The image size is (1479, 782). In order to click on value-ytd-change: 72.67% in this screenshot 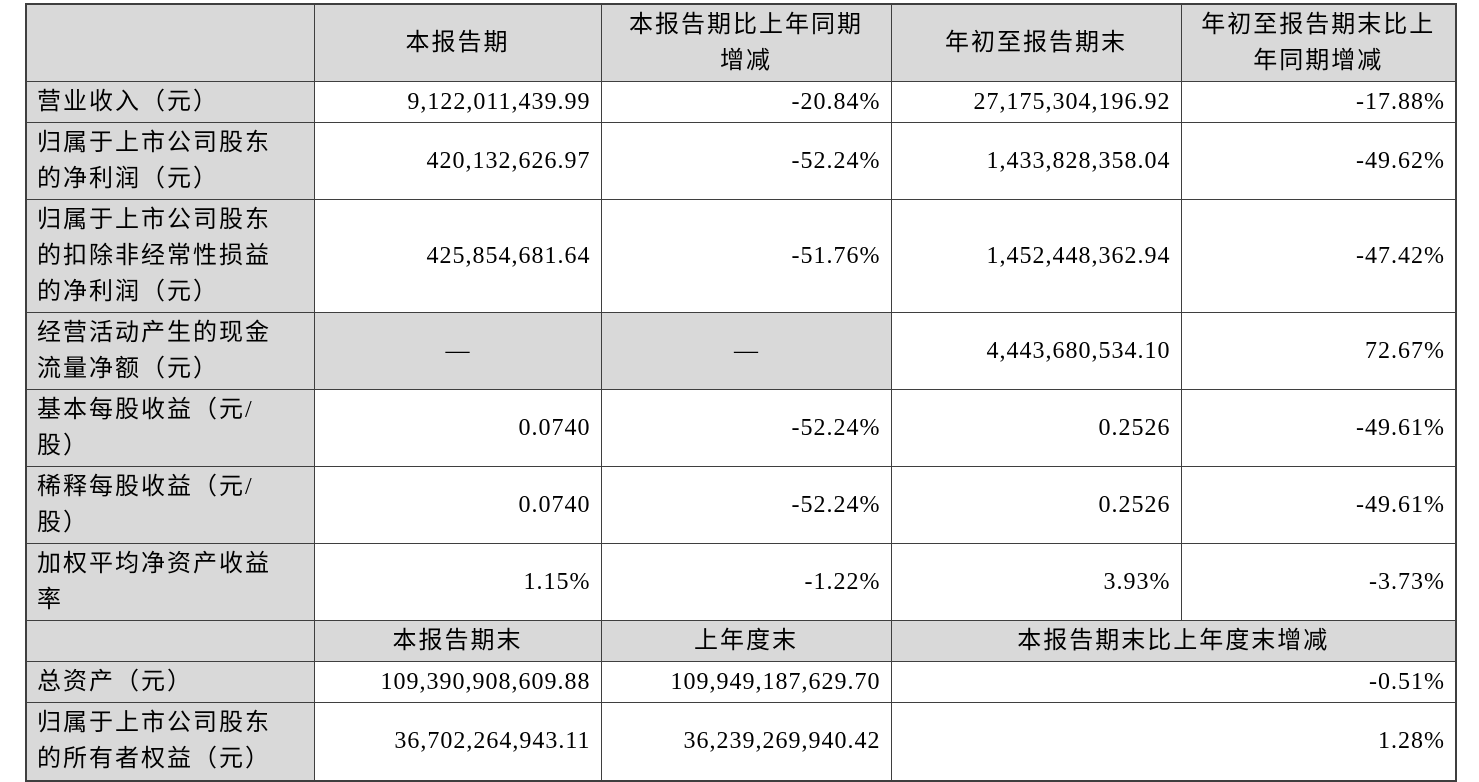, I will do `click(1318, 351)`.